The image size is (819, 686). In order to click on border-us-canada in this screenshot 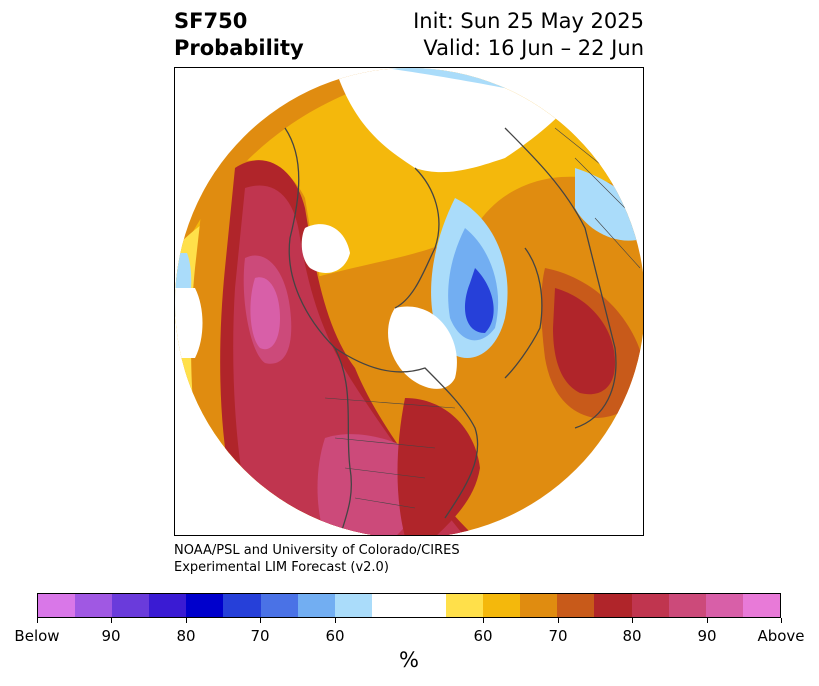, I will do `click(390, 403)`.